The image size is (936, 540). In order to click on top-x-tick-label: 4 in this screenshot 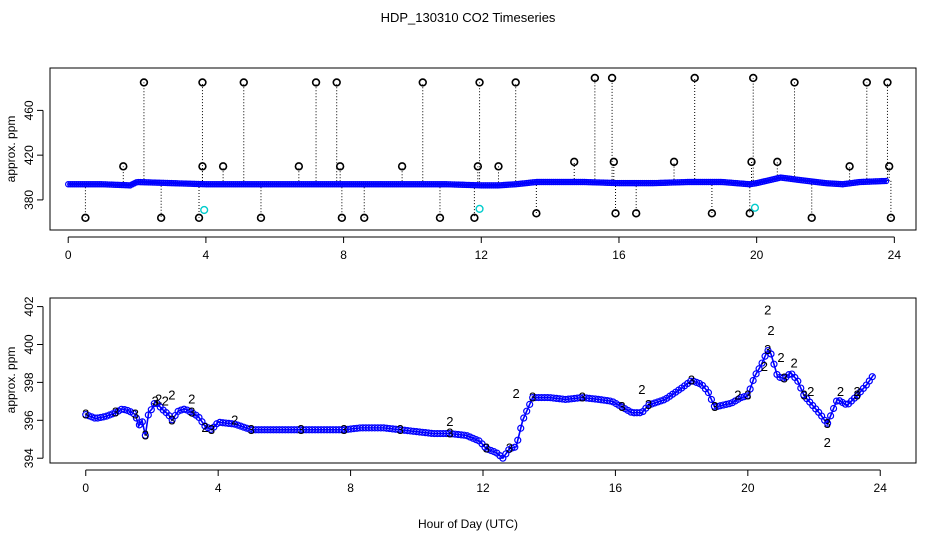, I will do `click(206, 255)`.